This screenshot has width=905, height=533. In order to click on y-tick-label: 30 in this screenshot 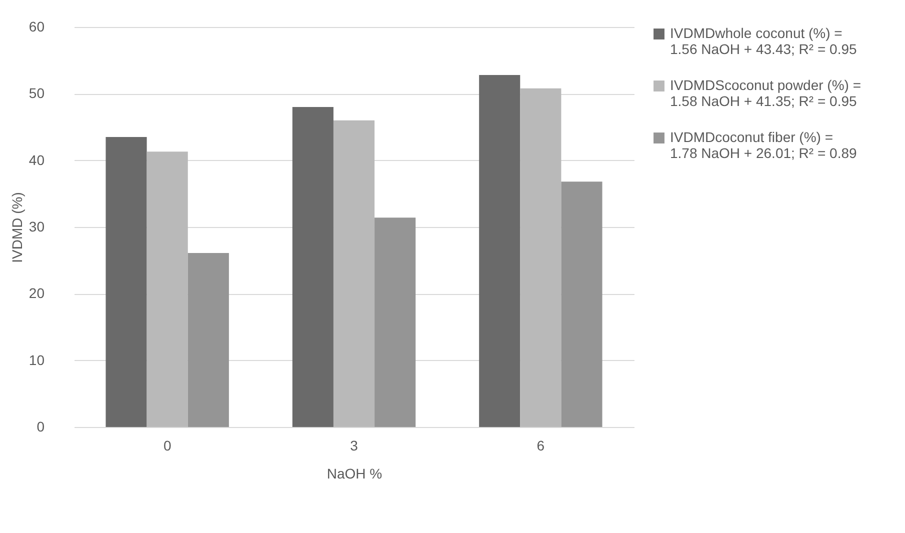, I will do `click(36, 226)`.